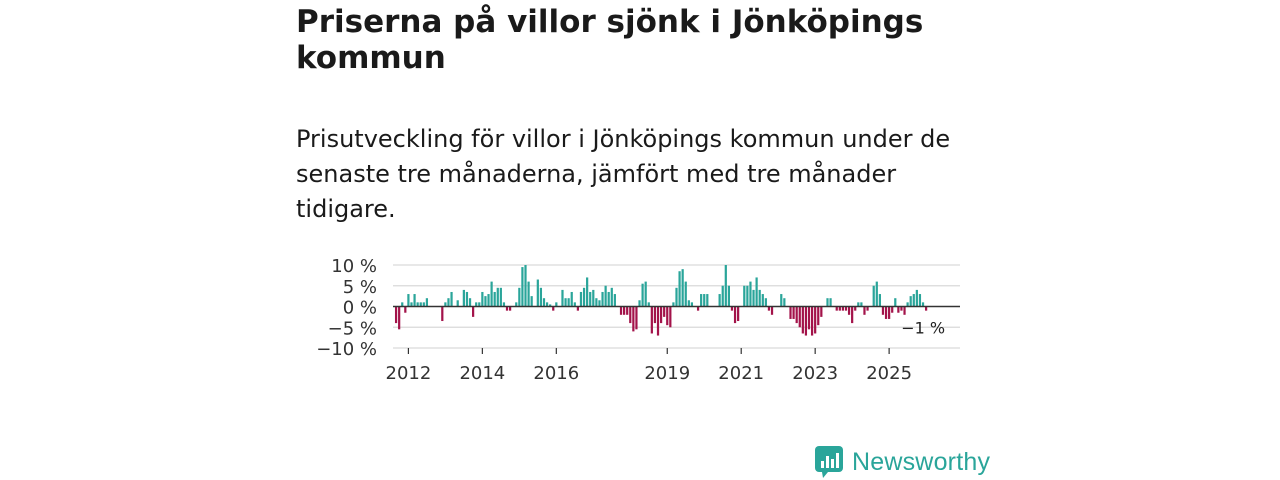  I want to click on x-tick-label: 2021, so click(741, 373).